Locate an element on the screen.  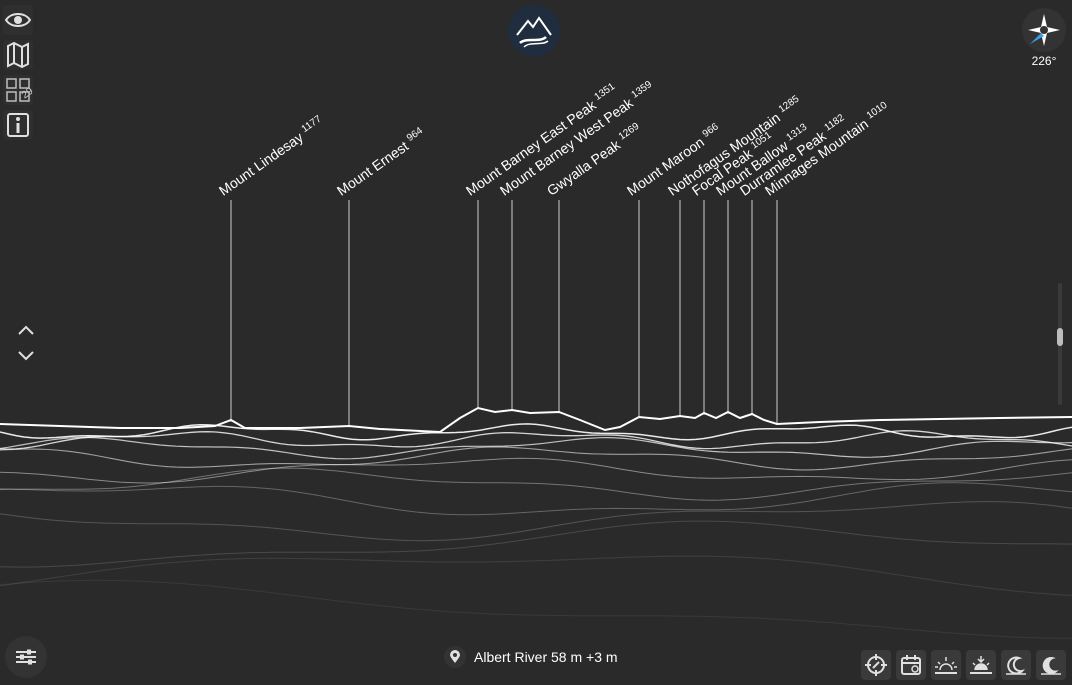
chevron-down-icon is located at coordinates (26, 356).